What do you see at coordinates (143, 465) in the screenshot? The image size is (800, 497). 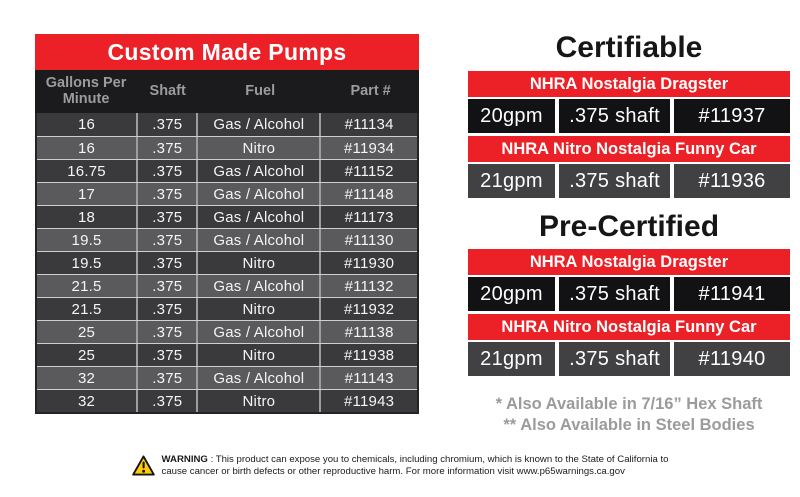 I see `warning-triangle-icon` at bounding box center [143, 465].